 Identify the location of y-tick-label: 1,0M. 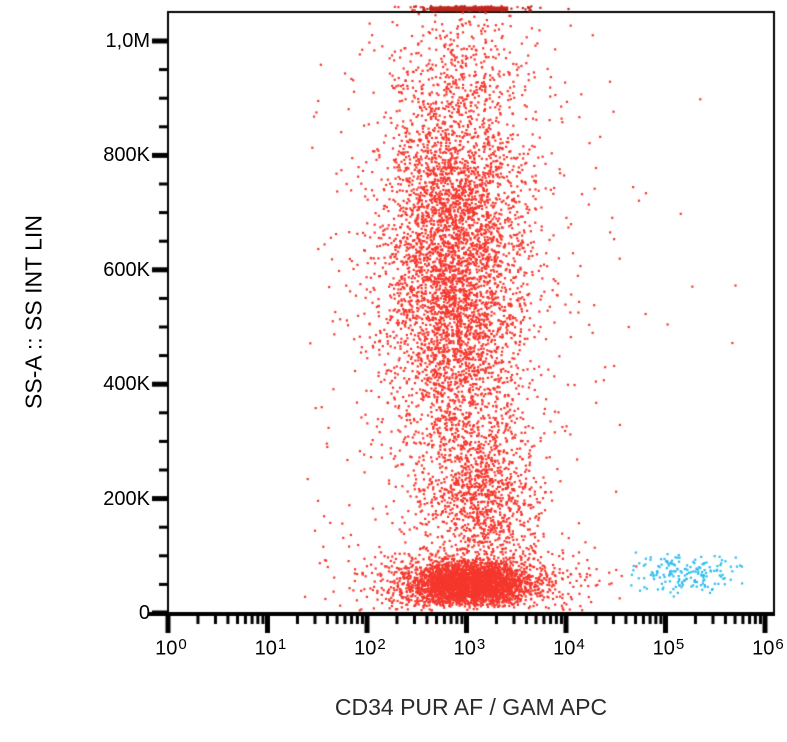
(127, 41).